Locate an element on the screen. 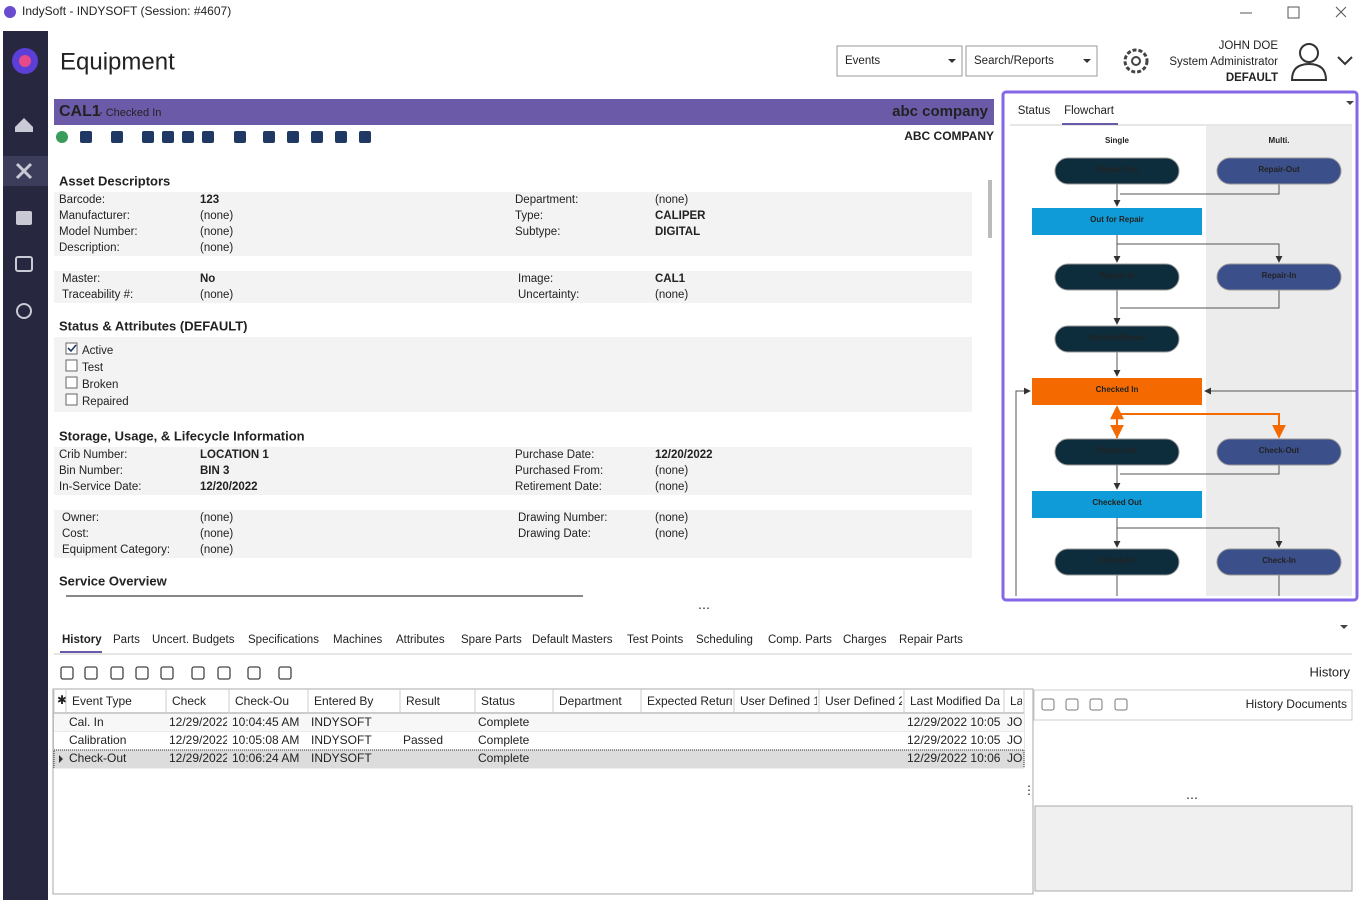 The height and width of the screenshot is (902, 1360). field-value: DIGITAL is located at coordinates (677, 232).